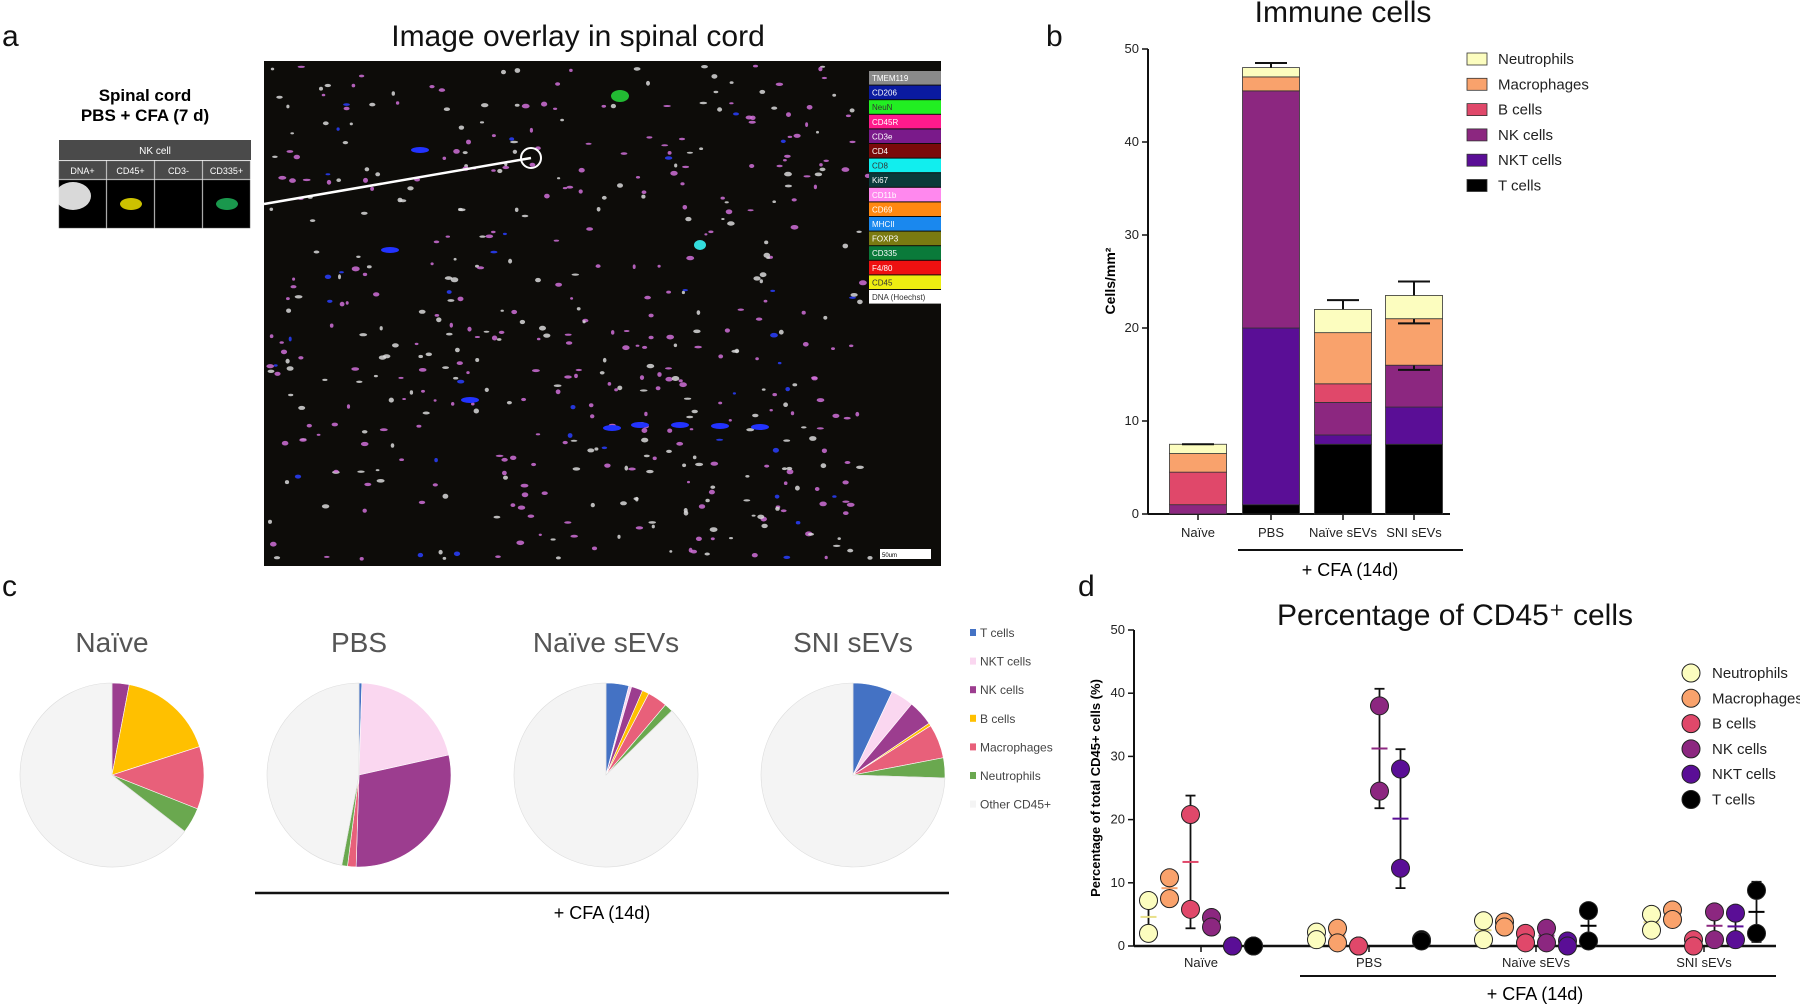 This screenshot has height=1004, width=1800. I want to click on y-tick-label: 10, so click(1118, 882).